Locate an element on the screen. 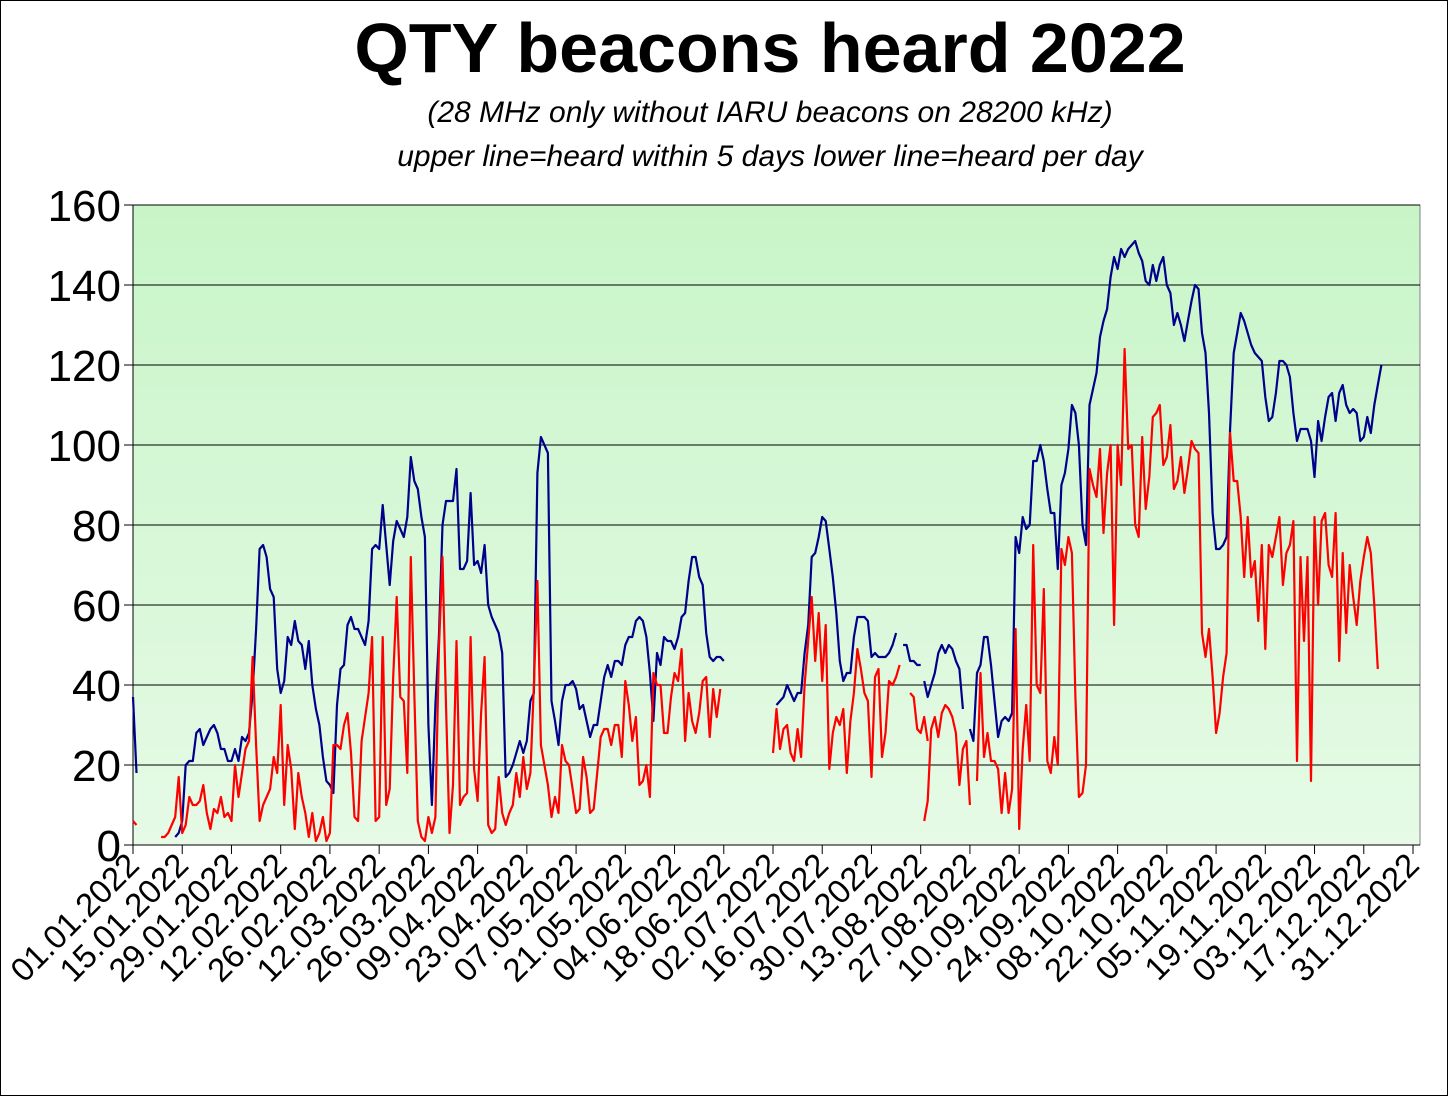 The image size is (1448, 1096). y-tick-label: 60 is located at coordinates (96, 606).